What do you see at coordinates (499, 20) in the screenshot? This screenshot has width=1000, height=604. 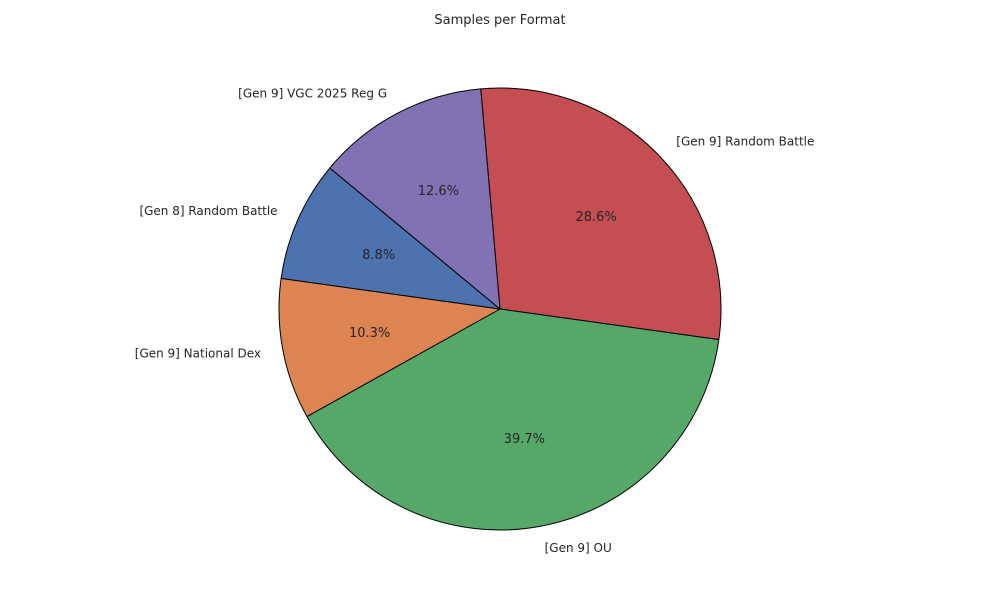 I see `chart-title: Samples per Format` at bounding box center [499, 20].